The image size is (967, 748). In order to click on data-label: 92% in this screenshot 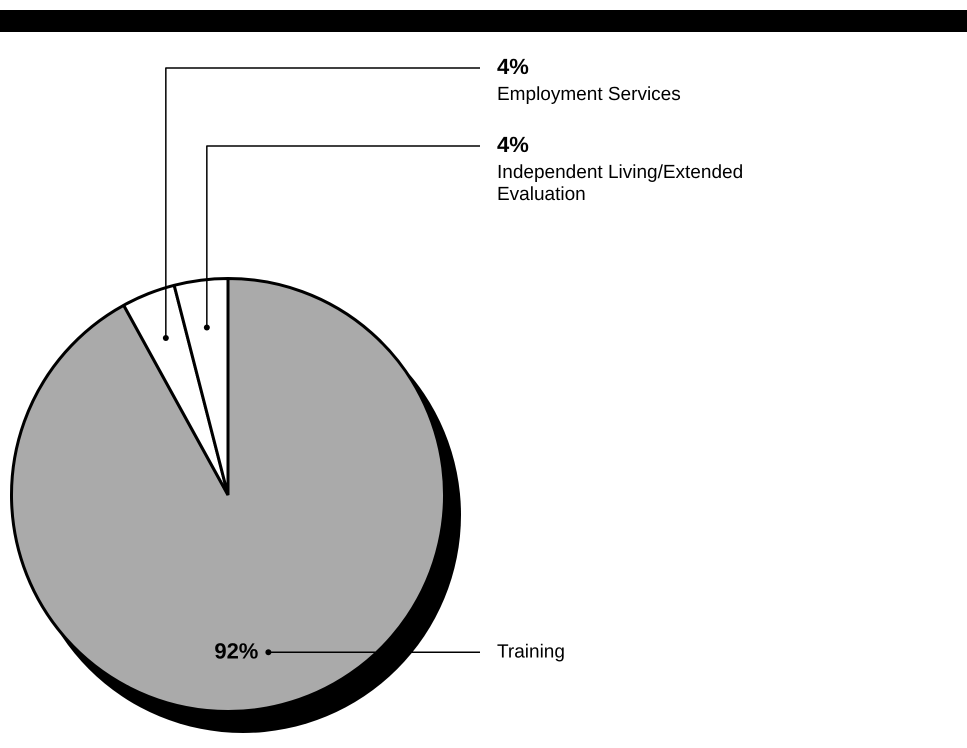, I will do `click(236, 651)`.